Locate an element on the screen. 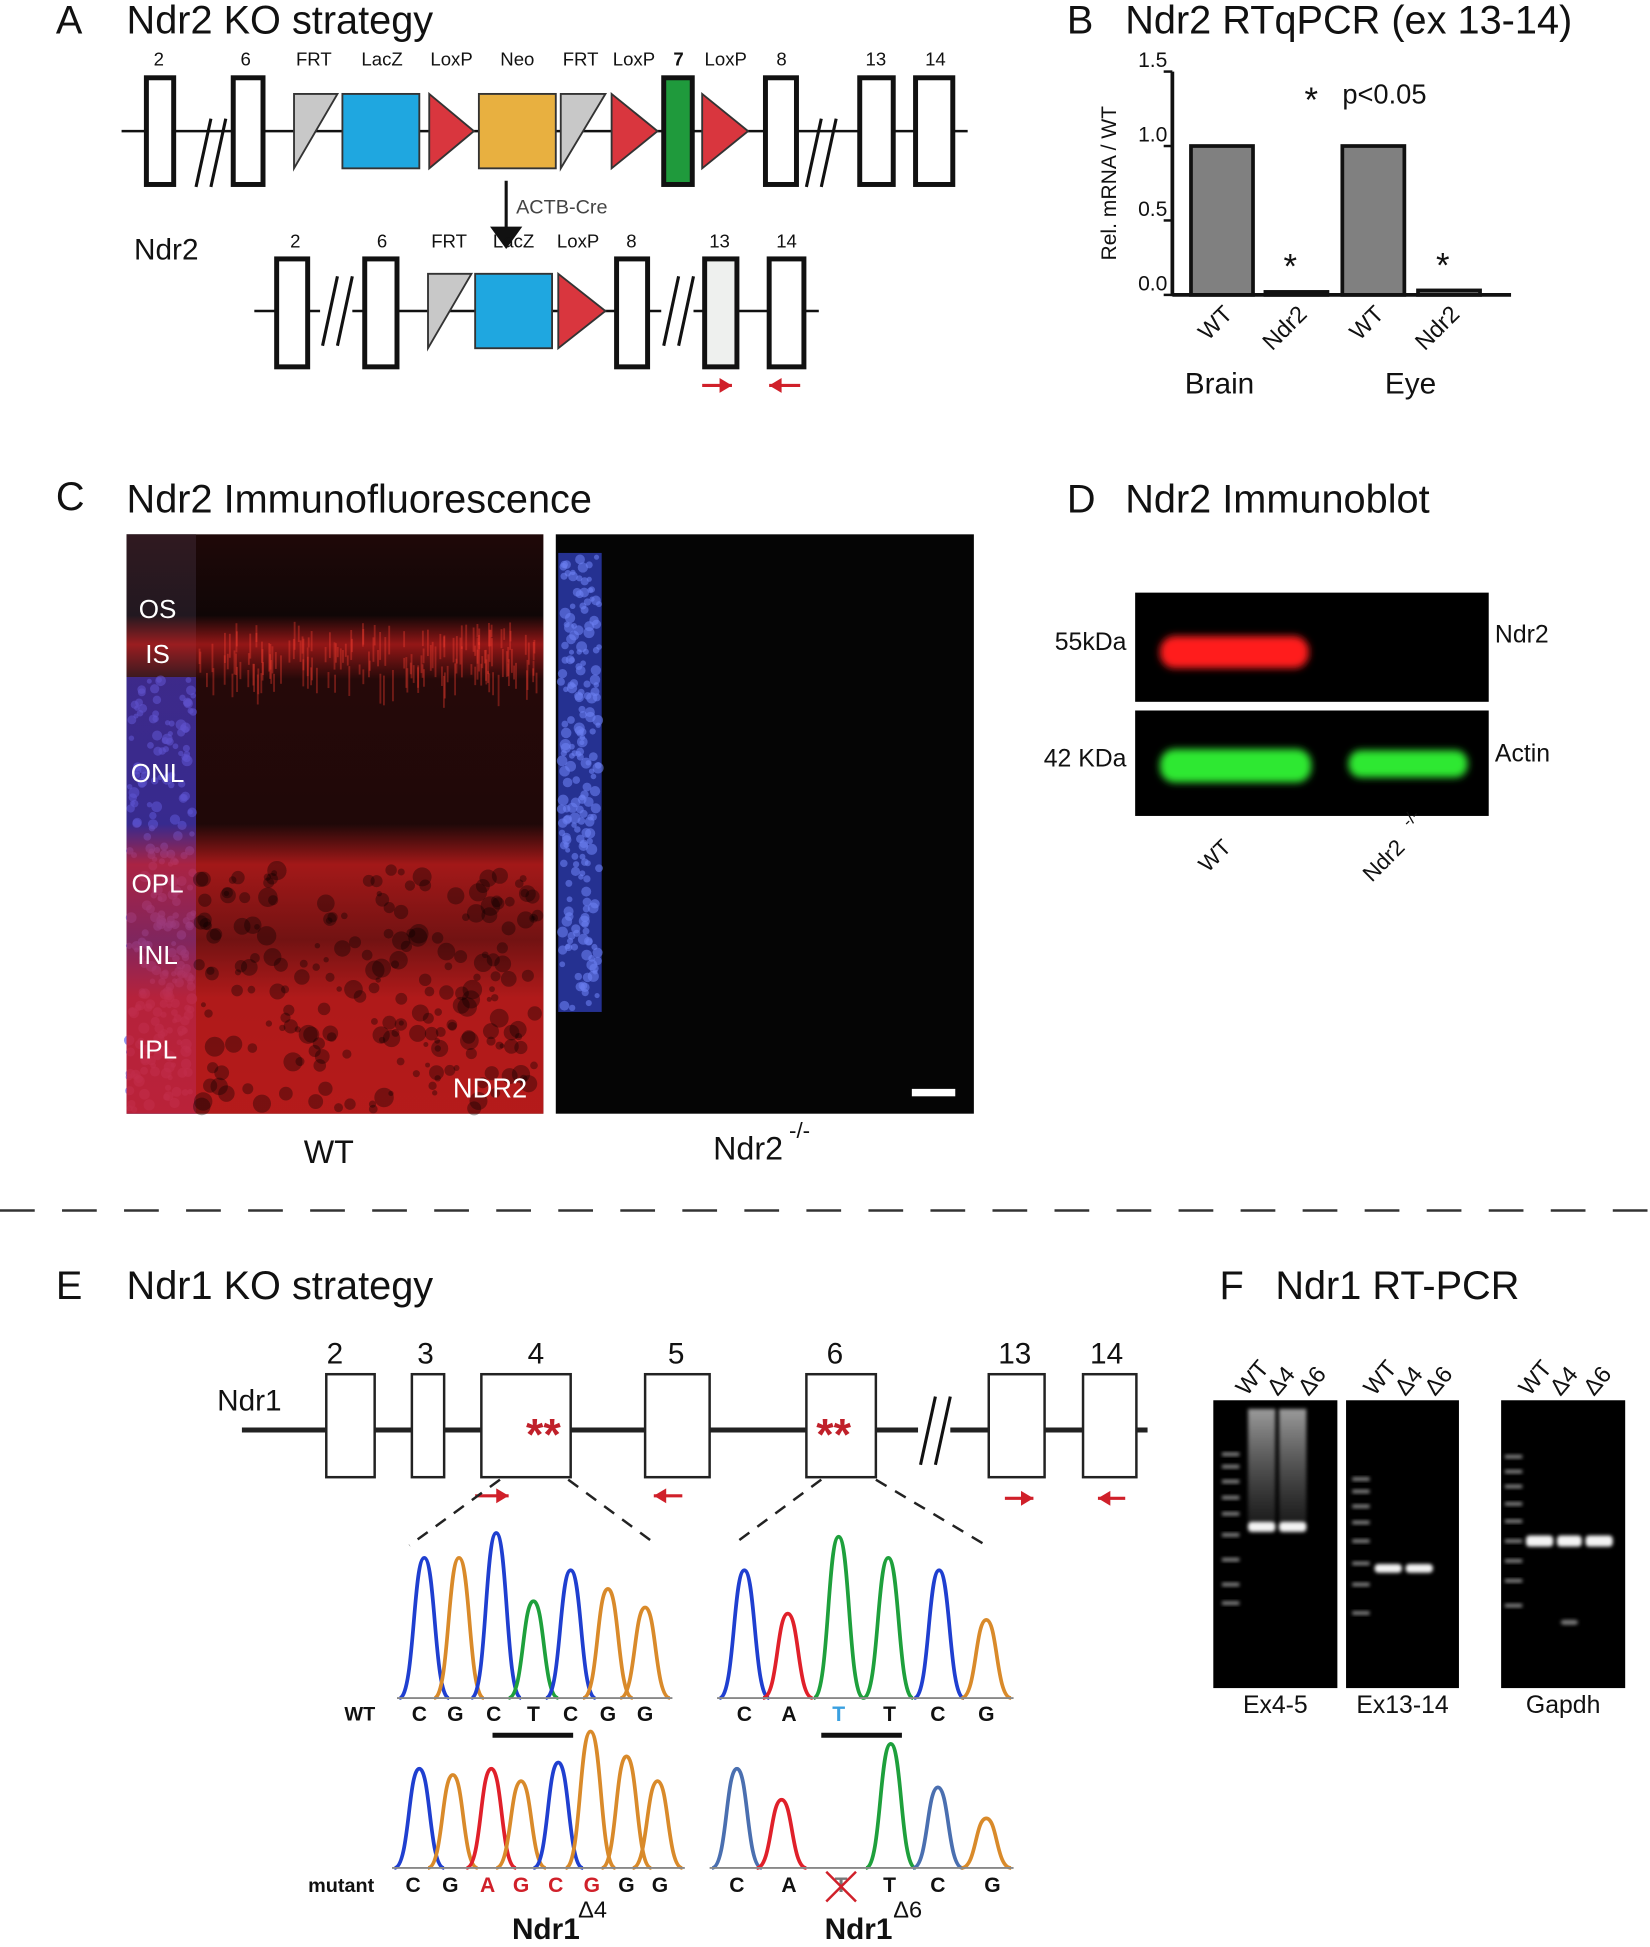 The height and width of the screenshot is (1947, 1650). gel-label: Ex13-14 is located at coordinates (1402, 1705).